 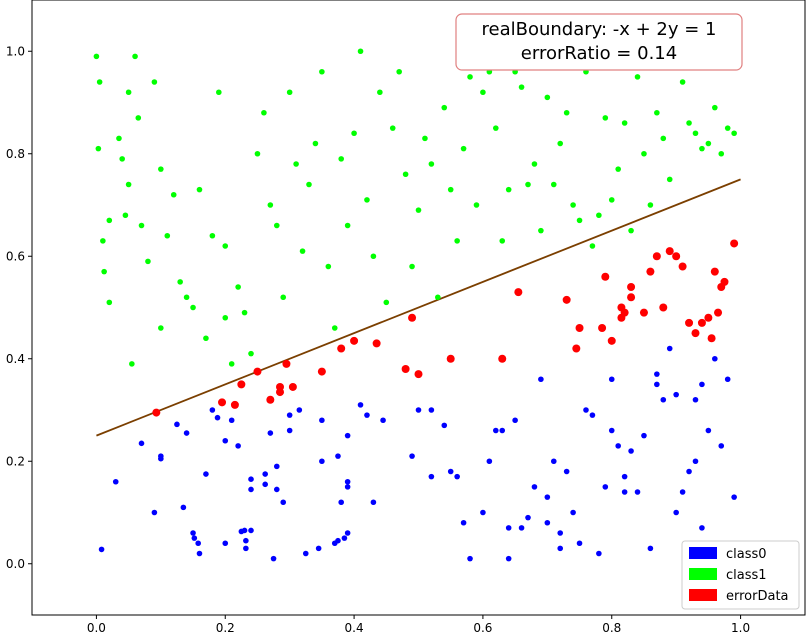 What do you see at coordinates (611, 628) in the screenshot?
I see `x-tick-label: 0.8` at bounding box center [611, 628].